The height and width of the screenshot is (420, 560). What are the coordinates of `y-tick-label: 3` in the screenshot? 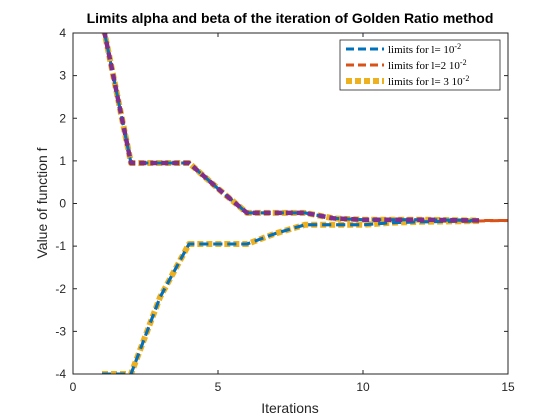 It's located at (62, 76).